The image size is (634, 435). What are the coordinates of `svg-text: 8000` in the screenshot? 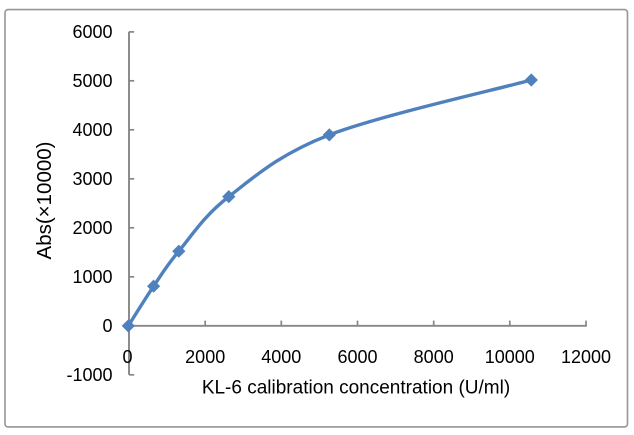 It's located at (434, 357).